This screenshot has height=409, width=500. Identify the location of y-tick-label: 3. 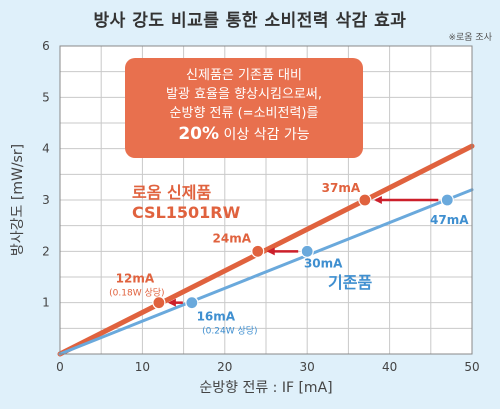
(46, 200).